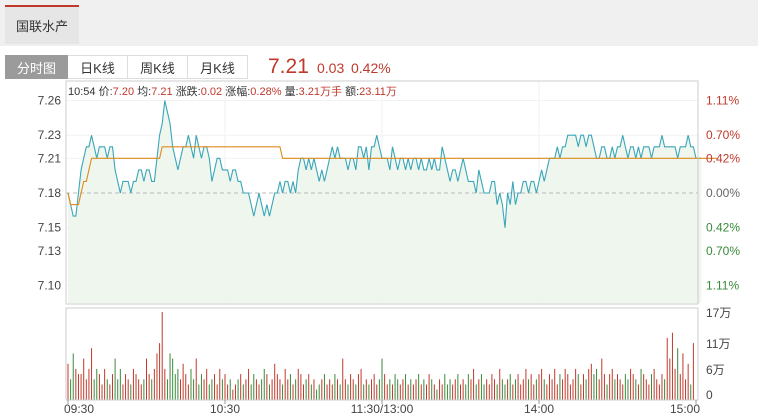 Image resolution: width=758 pixels, height=419 pixels. I want to click on average-price-line, so click(392, 176).